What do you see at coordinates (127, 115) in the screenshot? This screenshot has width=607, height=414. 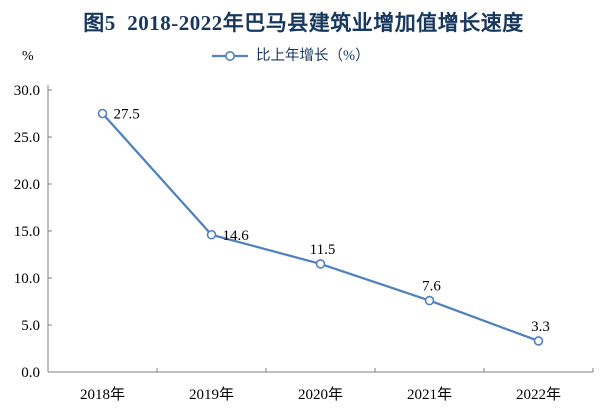 I see `data-point-label: 27.5` at bounding box center [127, 115].